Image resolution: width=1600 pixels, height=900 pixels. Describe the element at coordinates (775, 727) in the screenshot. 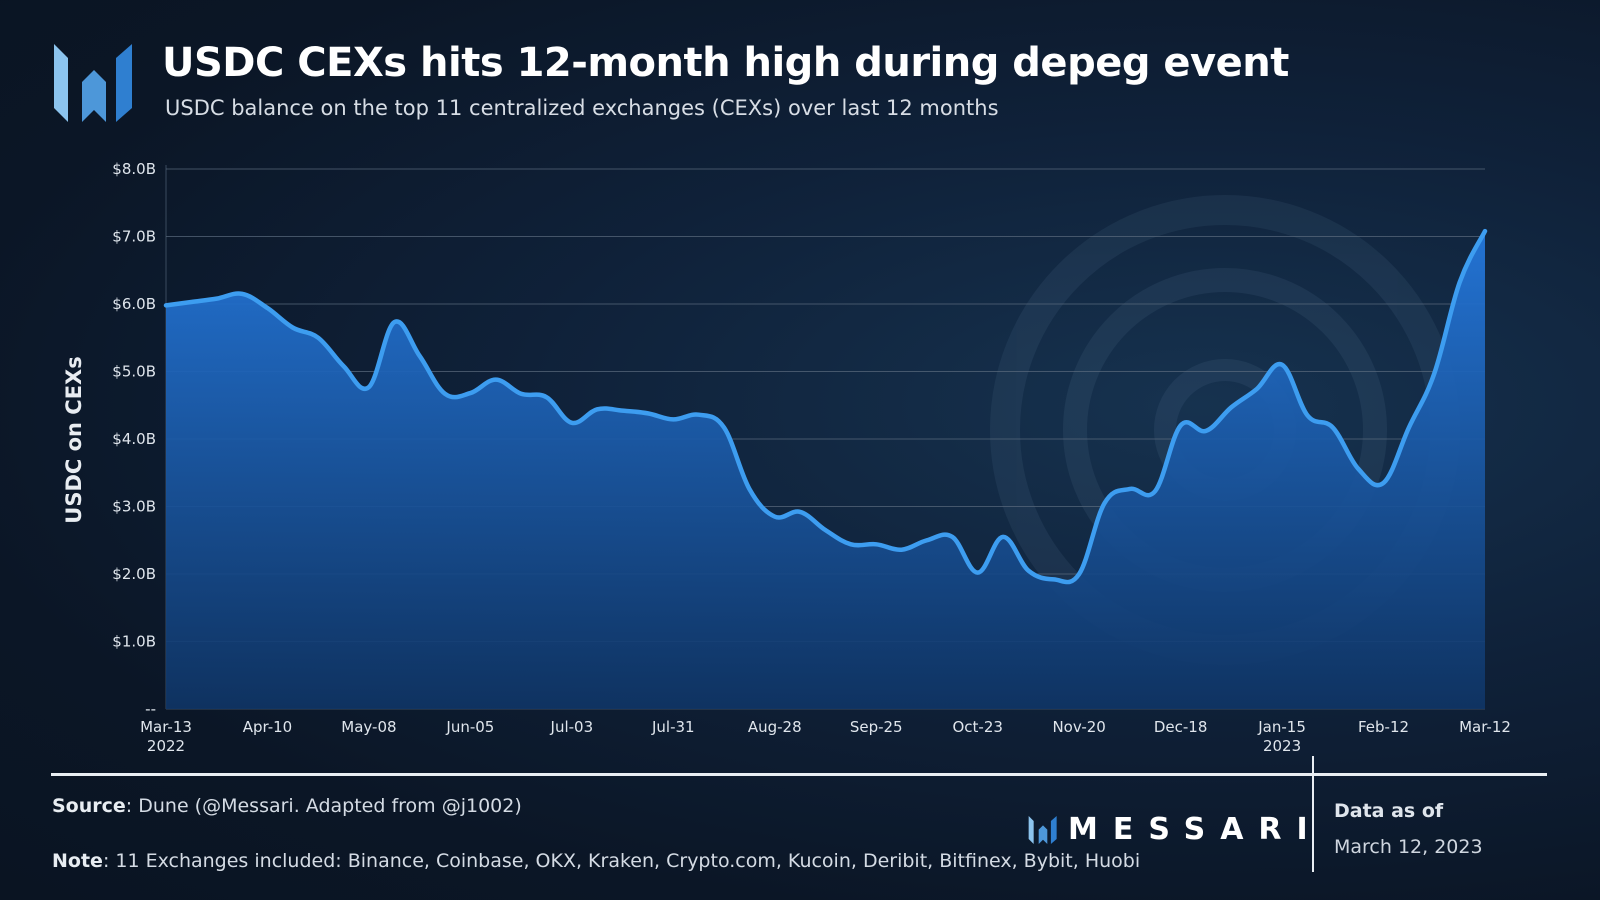

I see `x-tick-label: Aug-28` at that location.